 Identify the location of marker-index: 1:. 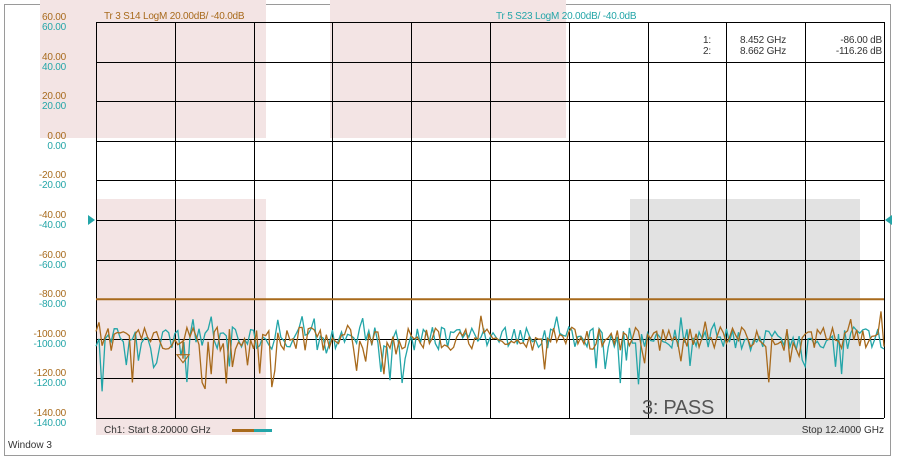
(707, 40).